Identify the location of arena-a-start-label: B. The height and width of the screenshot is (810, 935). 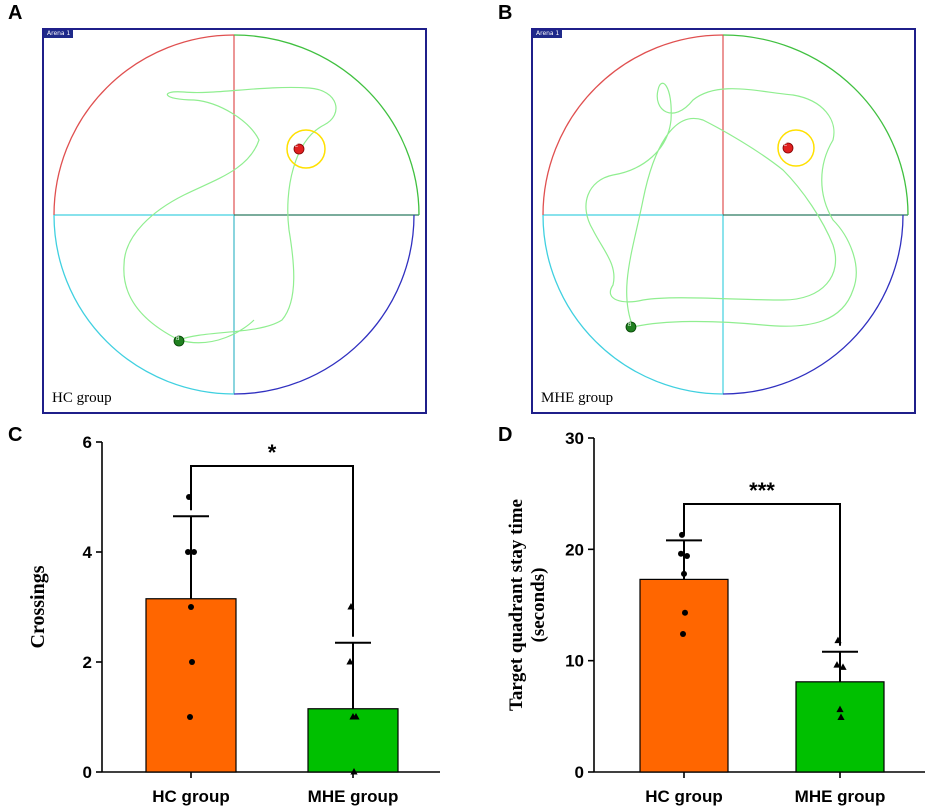
(178, 339).